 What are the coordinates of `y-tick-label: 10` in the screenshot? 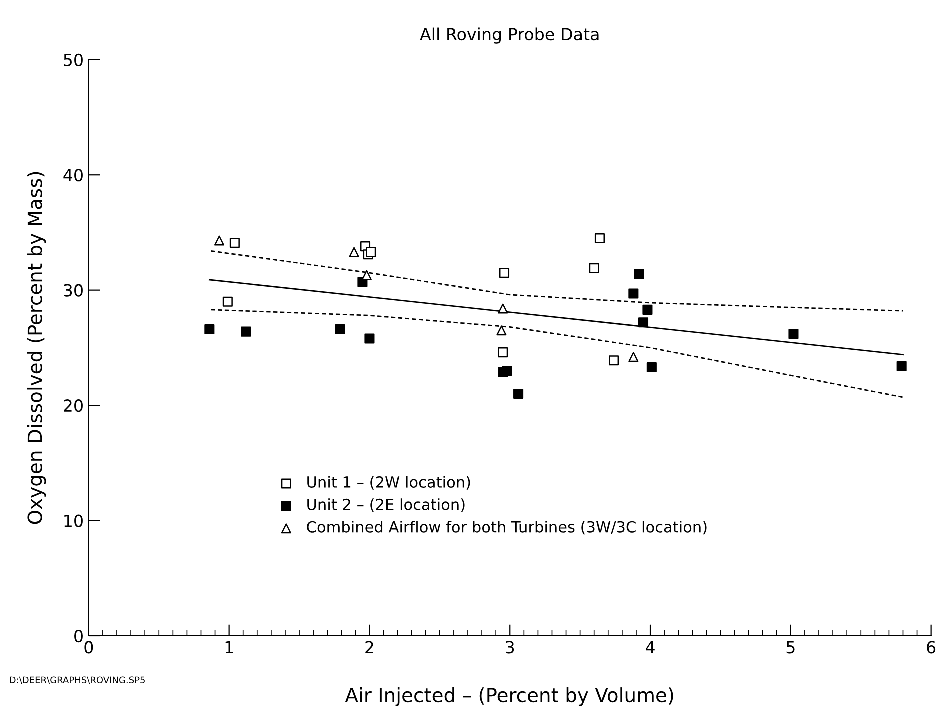 It's located at (73, 521).